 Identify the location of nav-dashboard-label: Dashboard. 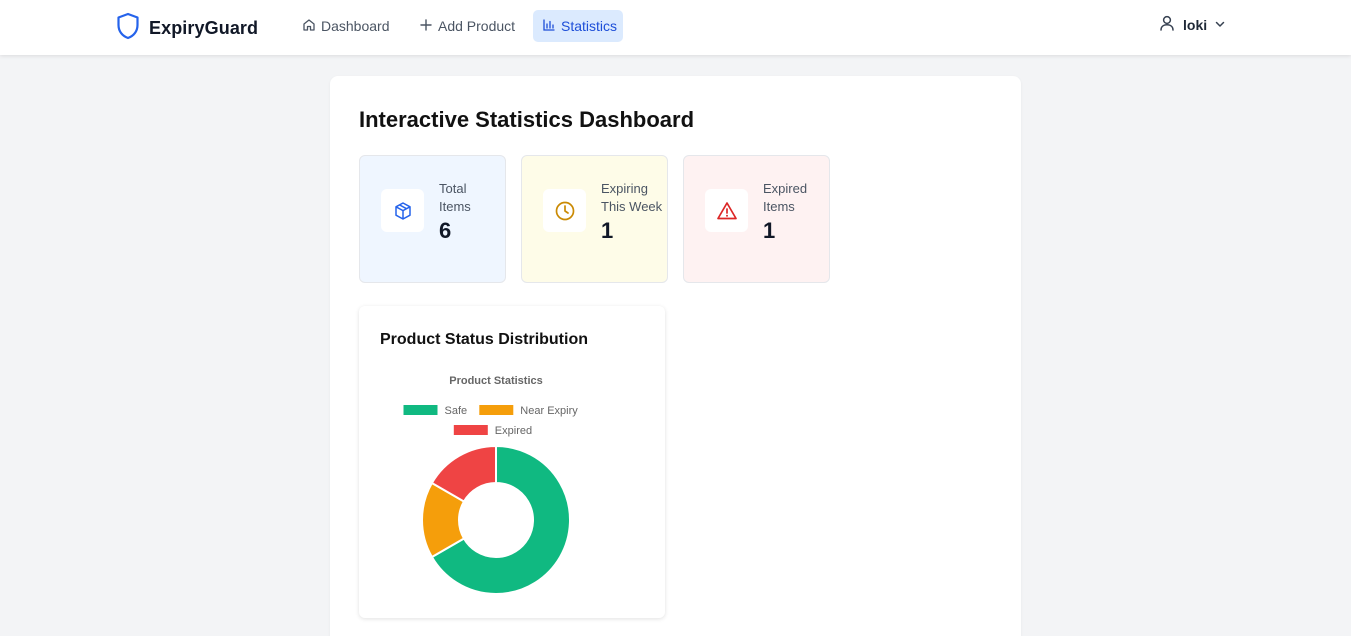
(355, 26).